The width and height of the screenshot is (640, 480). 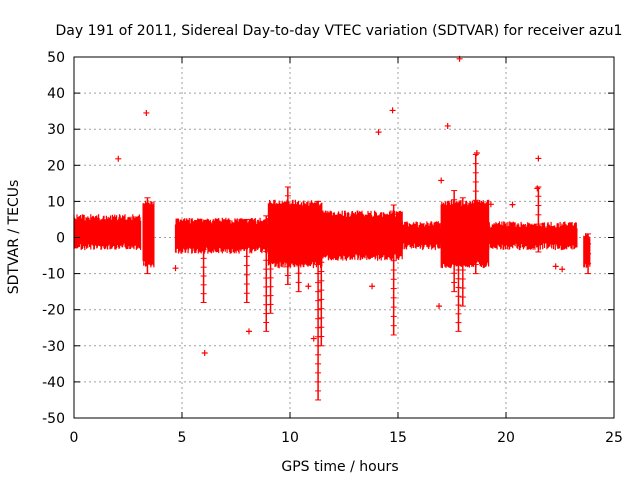 What do you see at coordinates (74, 438) in the screenshot?
I see `x-tick-label: 0` at bounding box center [74, 438].